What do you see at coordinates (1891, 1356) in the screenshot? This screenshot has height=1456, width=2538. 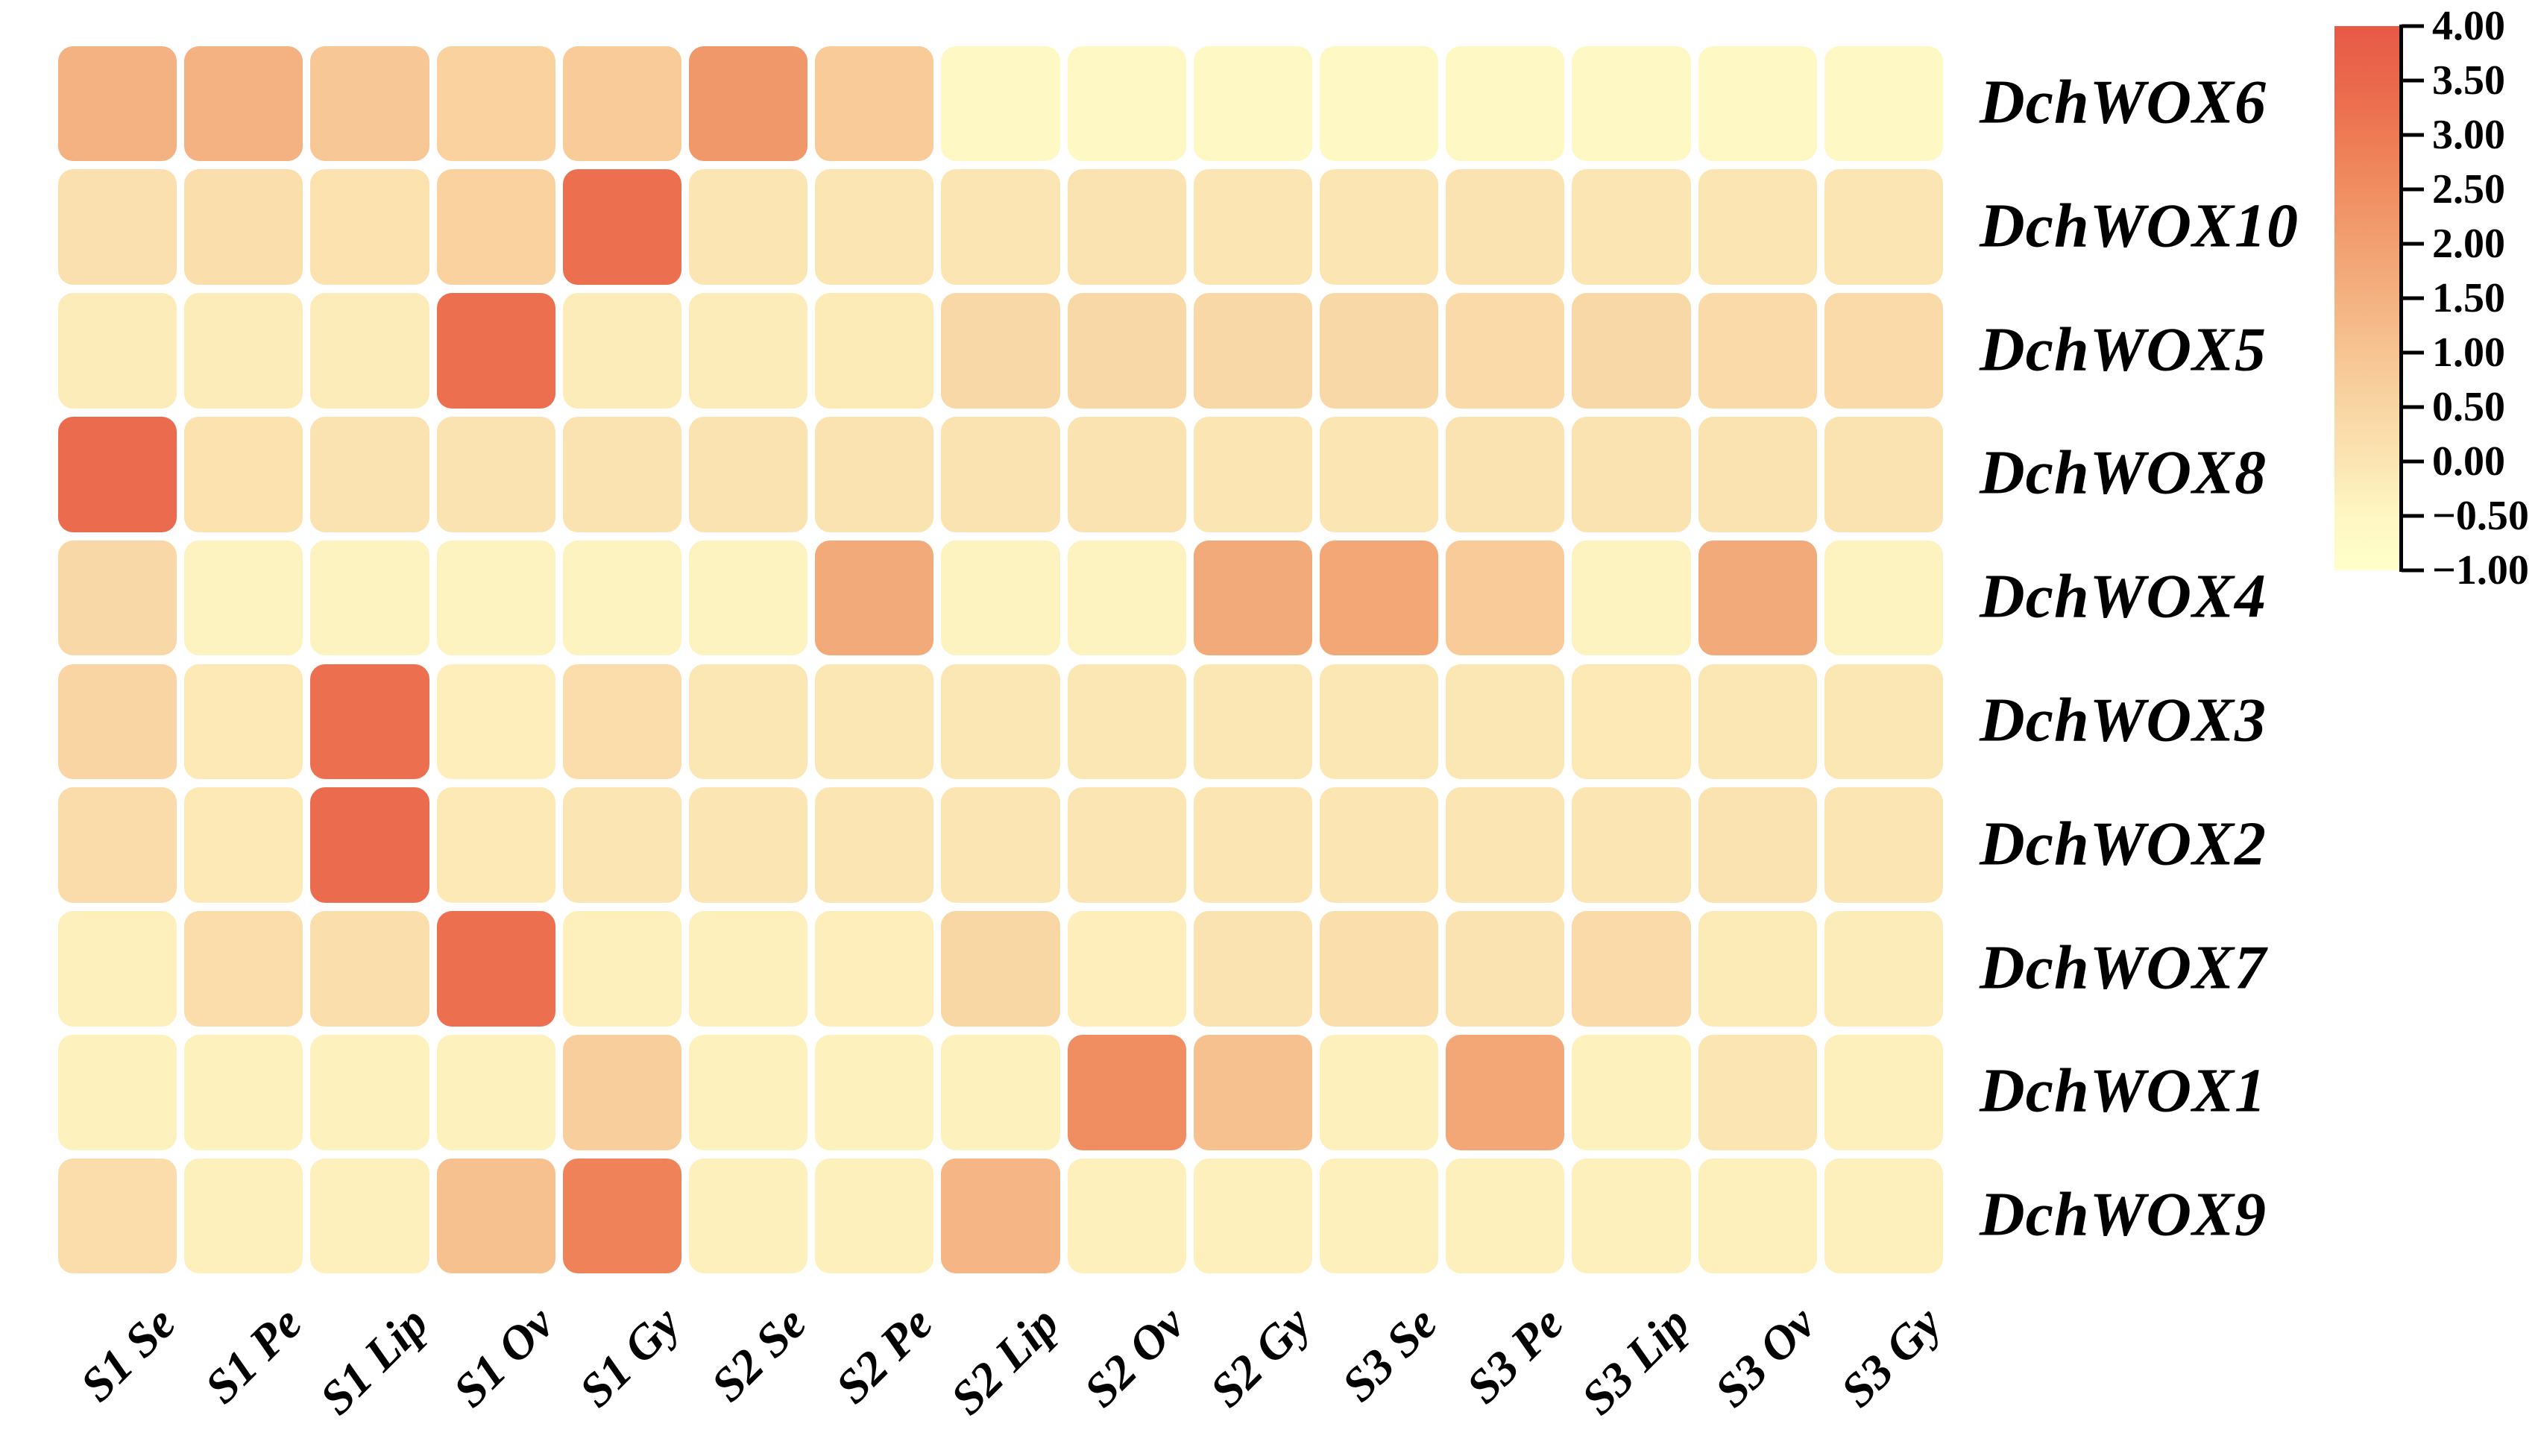 I see `x-axis-label: S3 Gy` at bounding box center [1891, 1356].